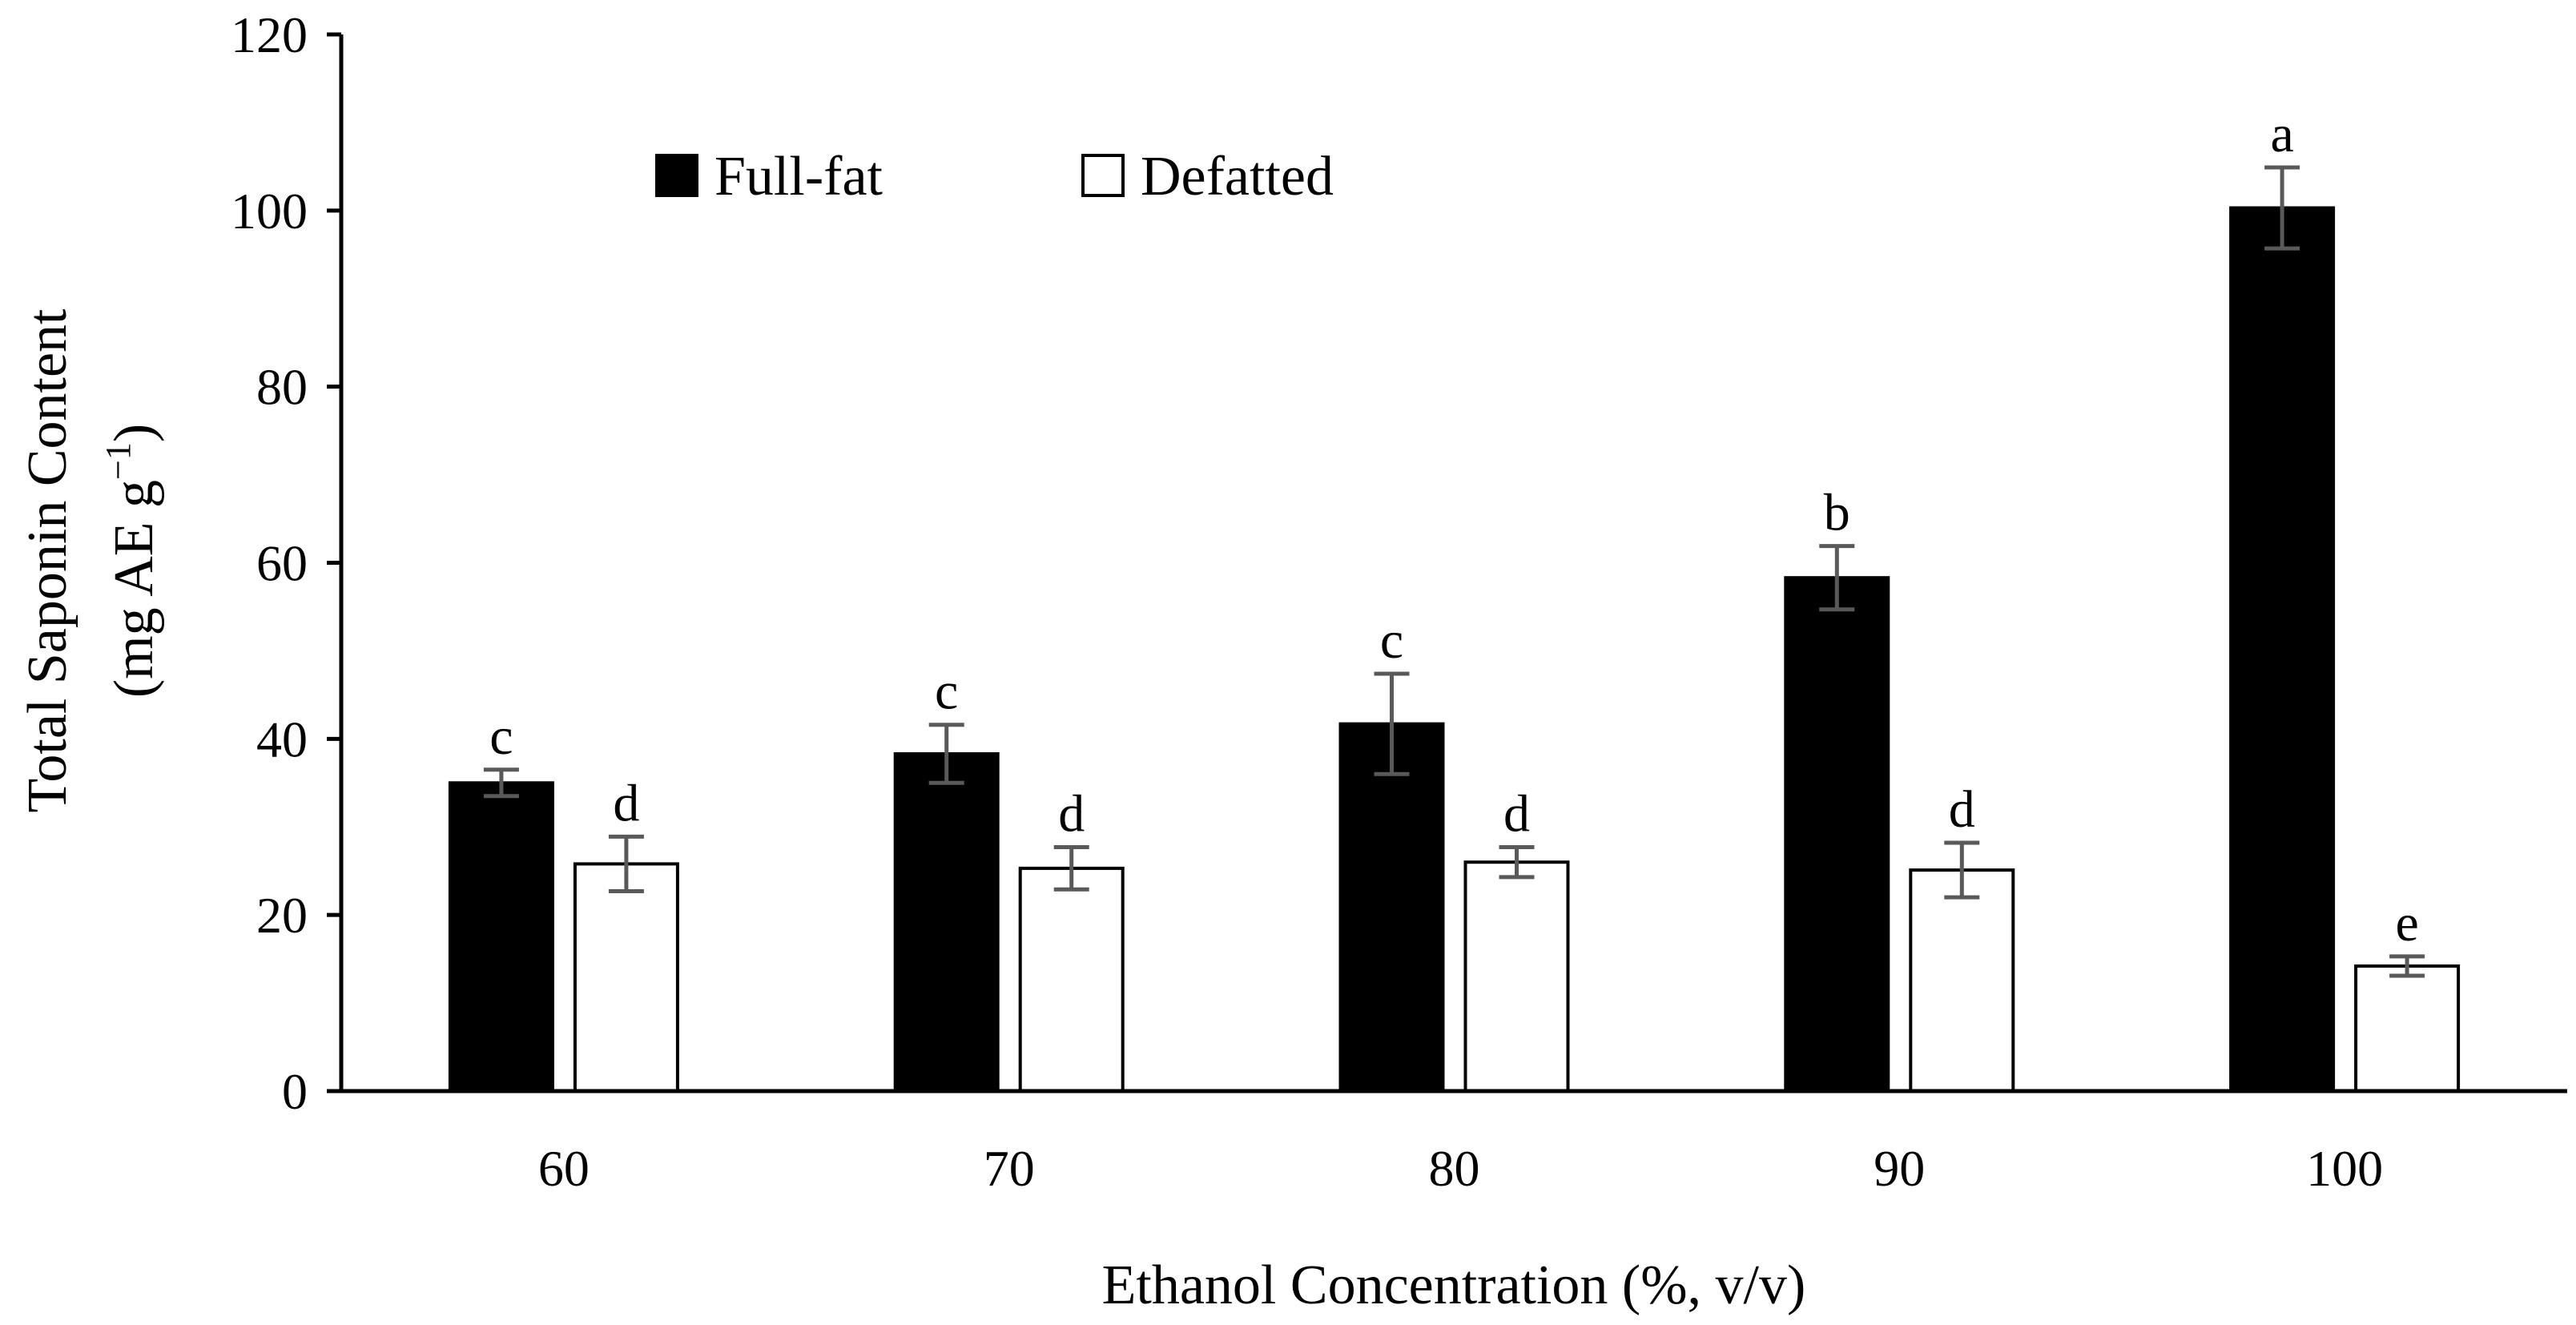 The image size is (2576, 1325). What do you see at coordinates (994, 176) in the screenshot?
I see `legend: Full-fat Defatted` at bounding box center [994, 176].